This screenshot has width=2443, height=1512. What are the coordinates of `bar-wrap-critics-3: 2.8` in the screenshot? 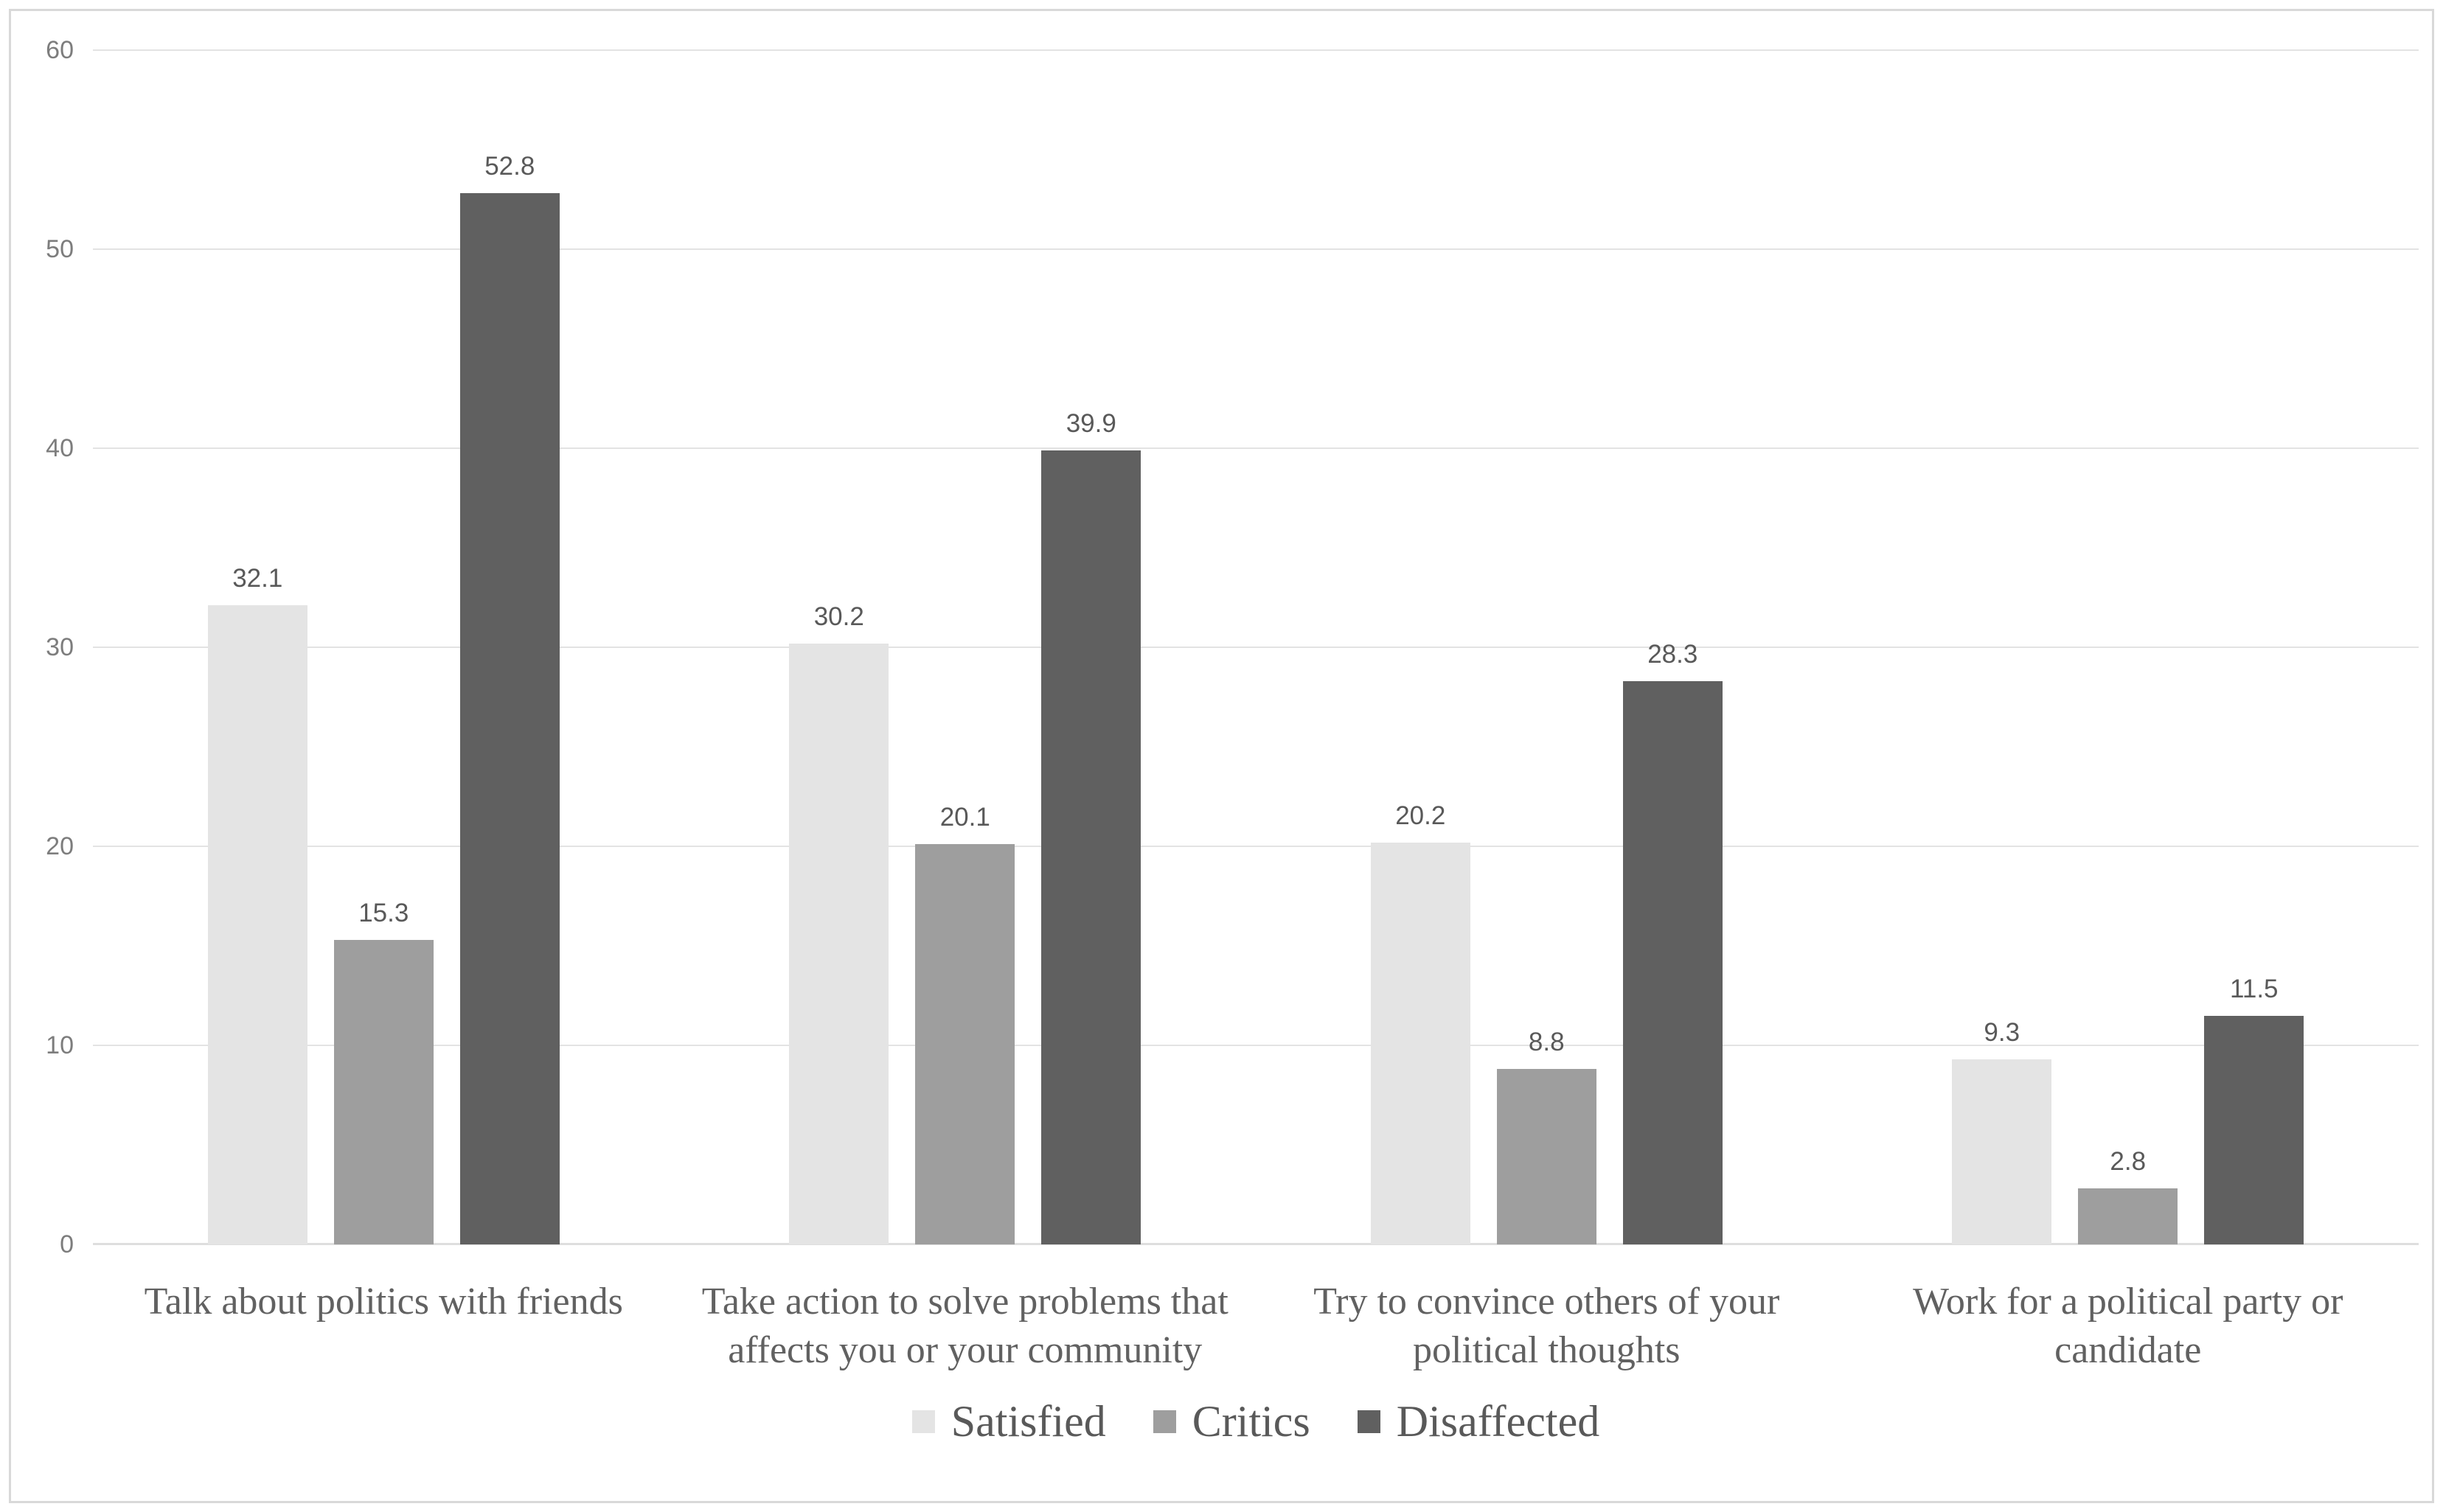 It's located at (2128, 1195).